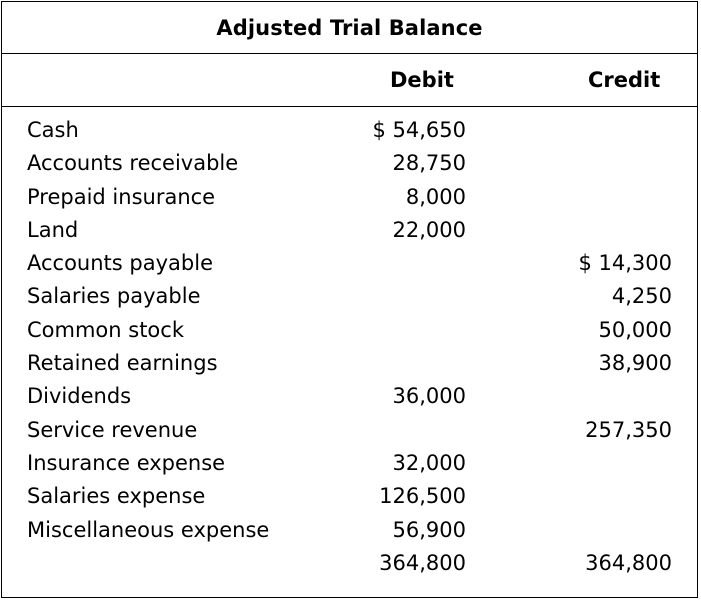 The image size is (701, 616). What do you see at coordinates (349, 267) in the screenshot?
I see `table-row: Accounts payable $ 14,300` at bounding box center [349, 267].